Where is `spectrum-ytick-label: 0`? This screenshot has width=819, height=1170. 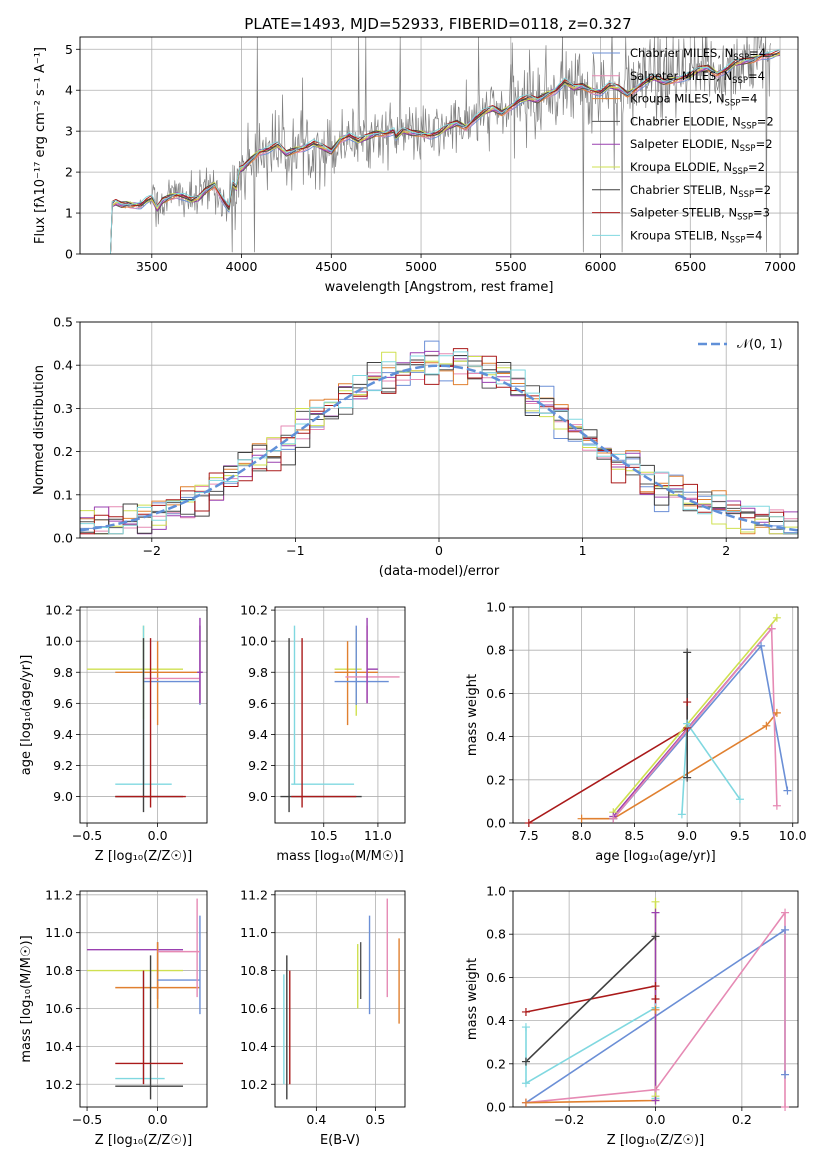
spectrum-ytick-label: 0 is located at coordinates (69, 254).